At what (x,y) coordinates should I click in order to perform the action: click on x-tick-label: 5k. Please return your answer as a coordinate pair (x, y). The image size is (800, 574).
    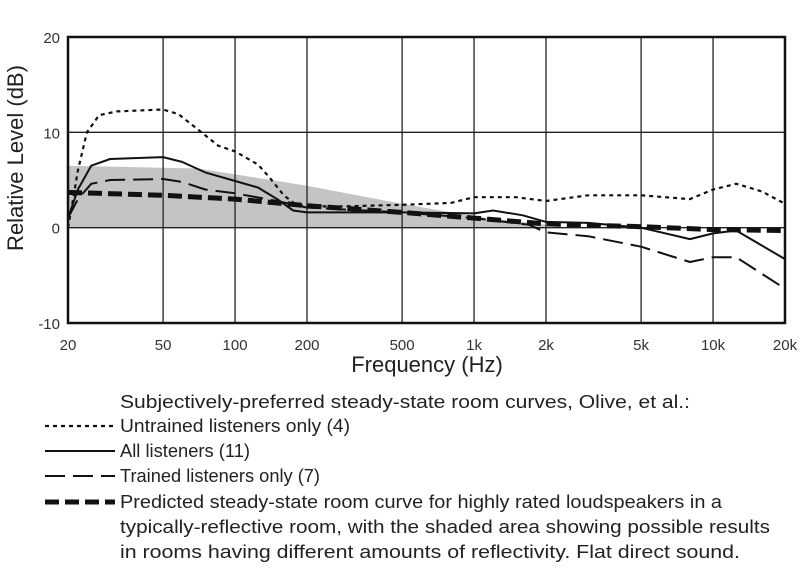
    Looking at the image, I should click on (641, 345).